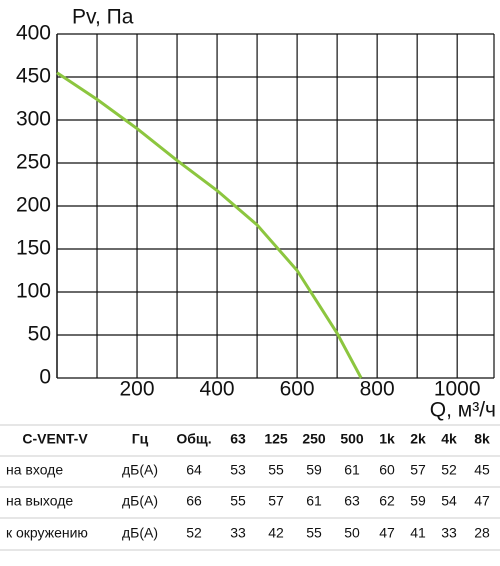  I want to click on table-cell: 62, so click(387, 501).